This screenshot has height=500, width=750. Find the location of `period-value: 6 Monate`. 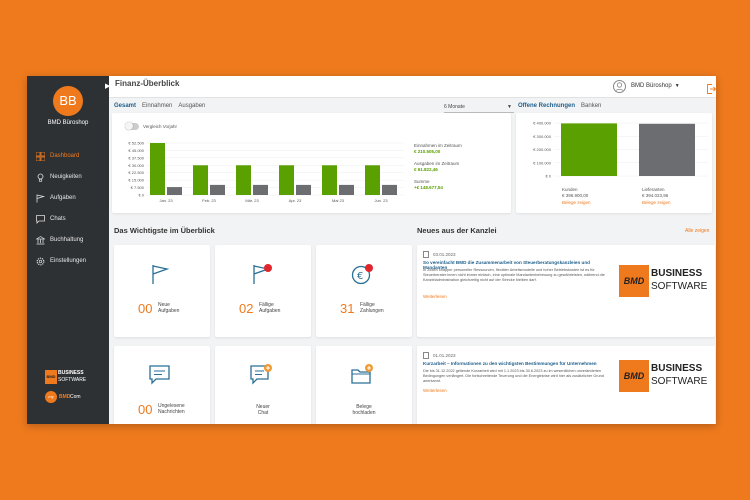

period-value: 6 Monate is located at coordinates (454, 107).